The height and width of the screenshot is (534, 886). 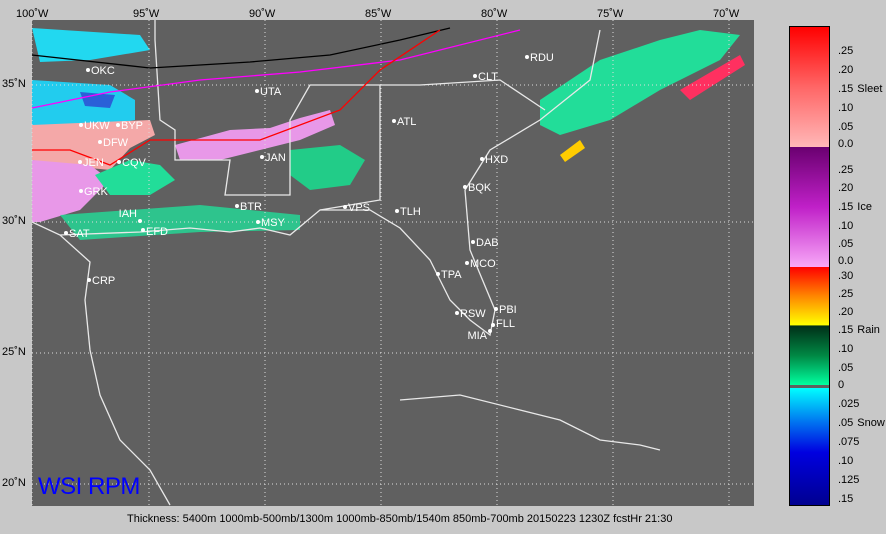 What do you see at coordinates (871, 423) in the screenshot?
I see `legend-category-name: Snow` at bounding box center [871, 423].